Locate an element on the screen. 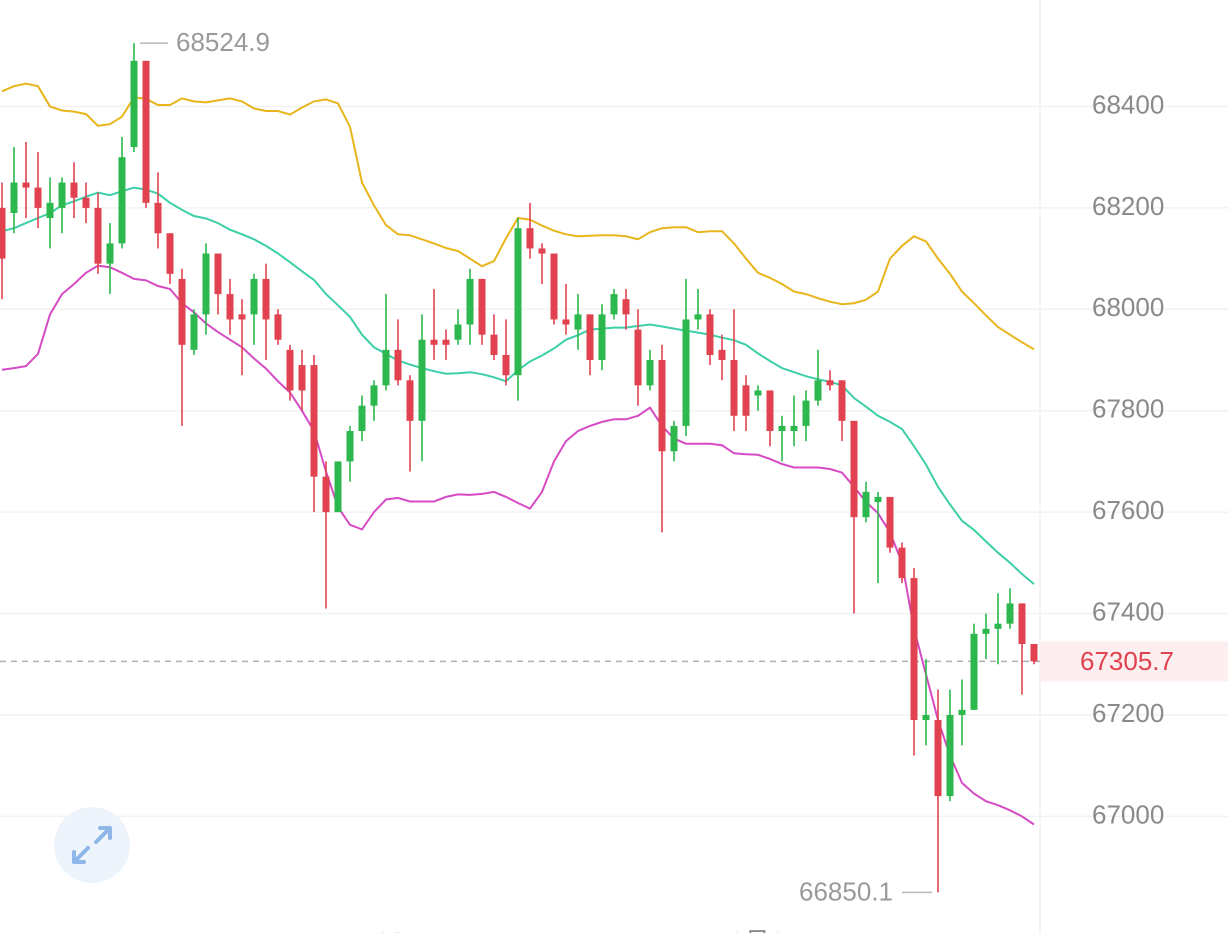  min-label: 66850.1 is located at coordinates (846, 891).